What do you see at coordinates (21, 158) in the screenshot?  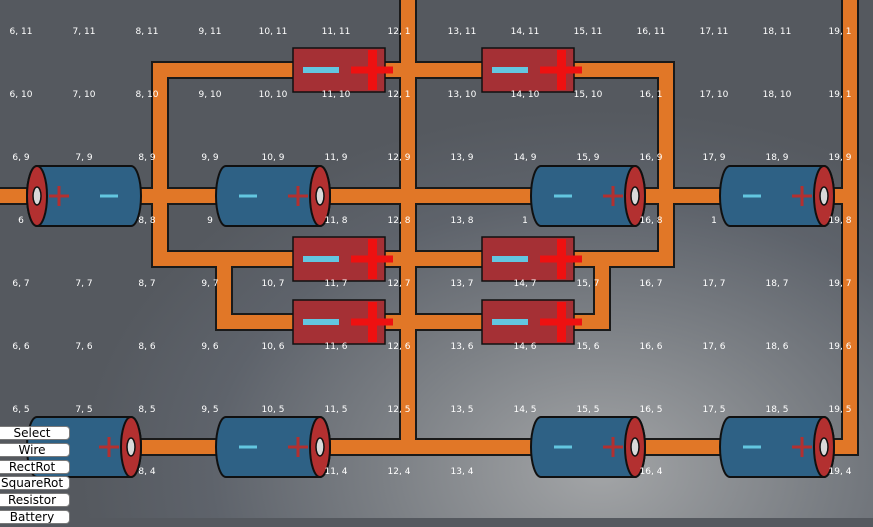 I see `grid-label: 6, 9` at bounding box center [21, 158].